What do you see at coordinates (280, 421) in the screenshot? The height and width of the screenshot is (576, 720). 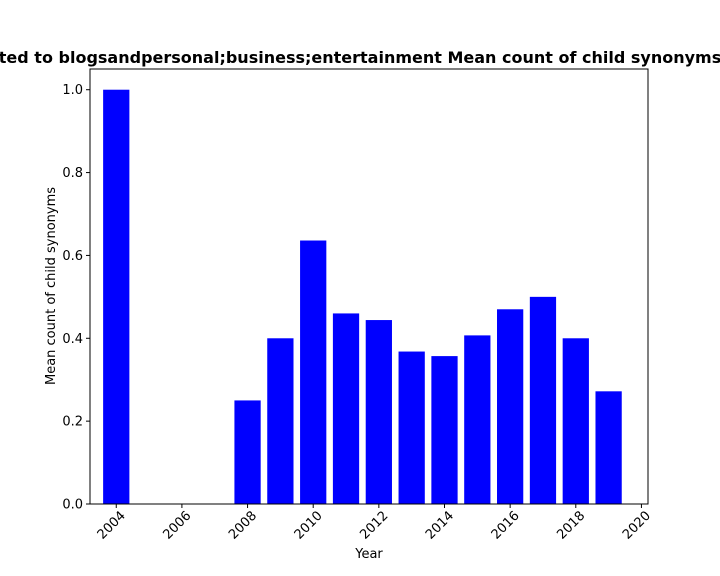 I see `bar-2009` at bounding box center [280, 421].